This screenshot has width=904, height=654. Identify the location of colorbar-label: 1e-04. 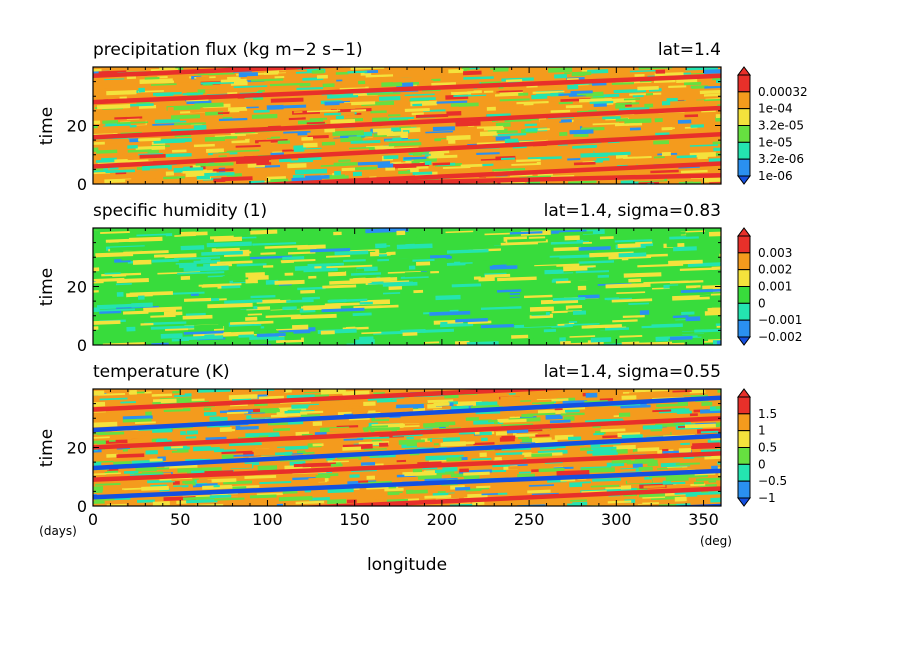
(775, 109).